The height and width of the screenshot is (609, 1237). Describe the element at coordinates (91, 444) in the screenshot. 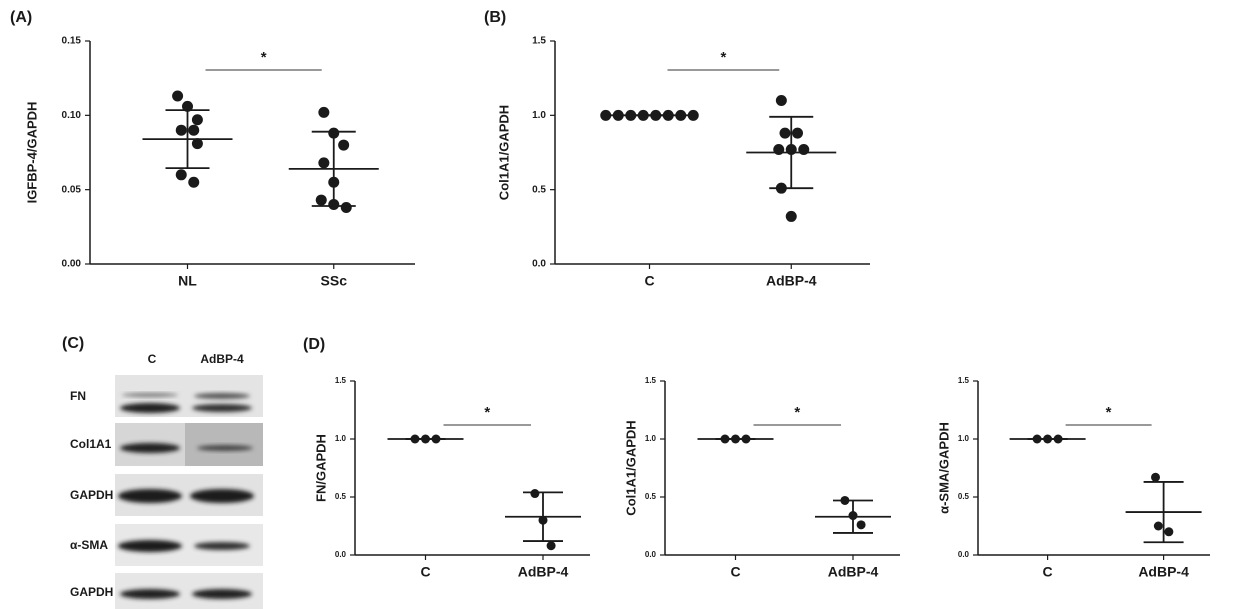

I see `blot-row-label: Col1A1` at that location.